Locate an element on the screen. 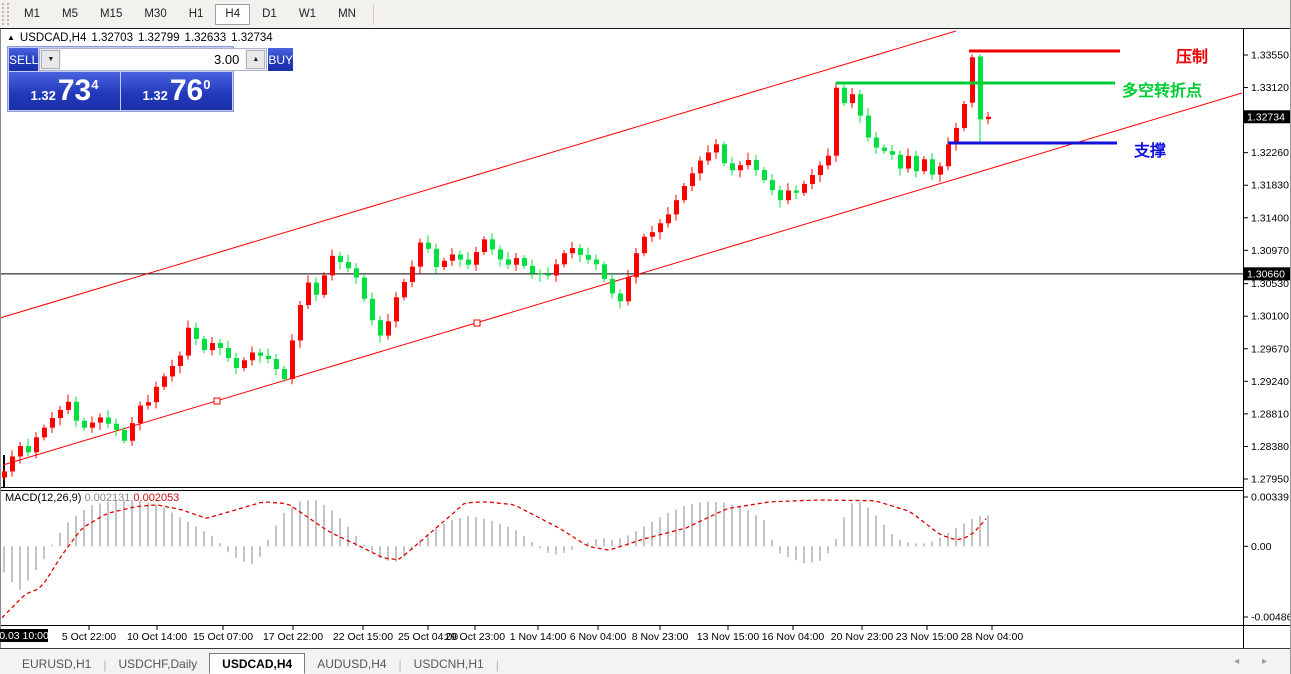 The height and width of the screenshot is (674, 1291). sell-price-button: 1.32 73 4 is located at coordinates (64, 91).